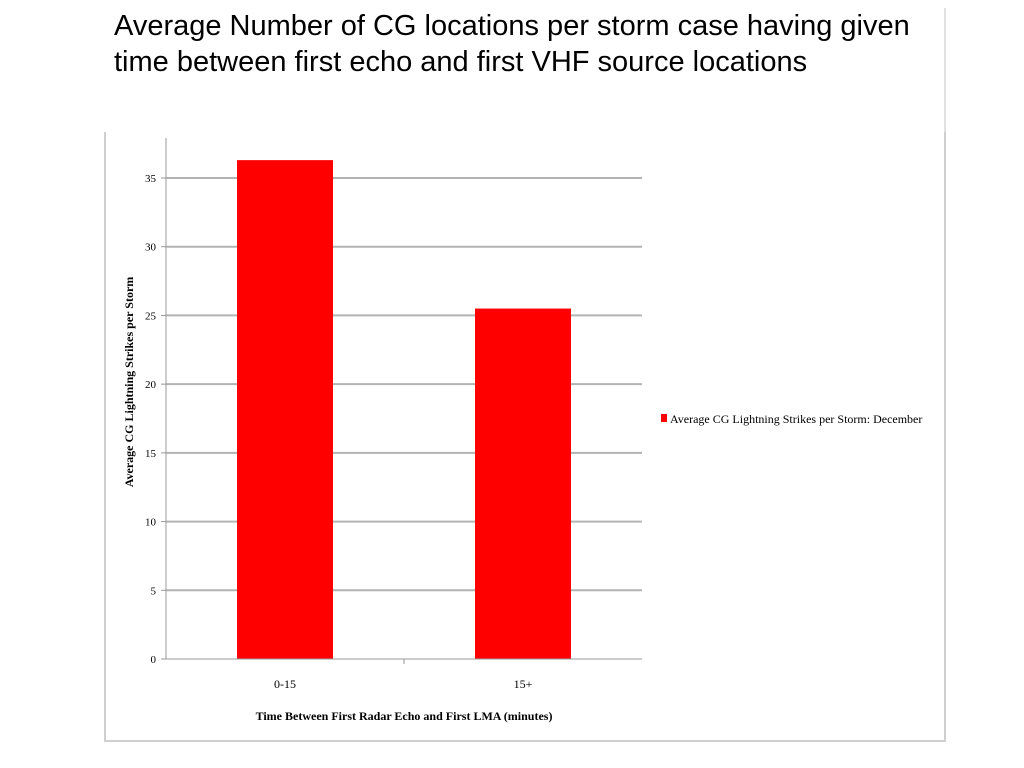  I want to click on y-tick-label: 5, so click(154, 591).